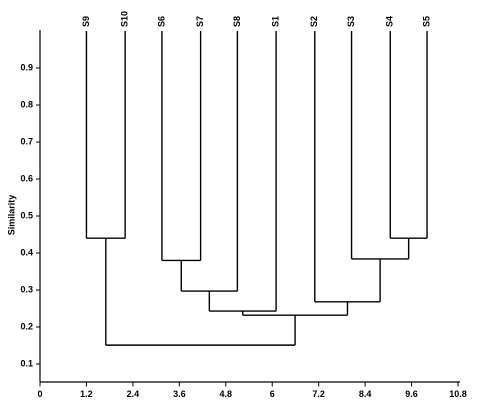 Image resolution: width=500 pixels, height=412 pixels. Describe the element at coordinates (86, 394) in the screenshot. I see `x-tick-label: 1.2` at that location.